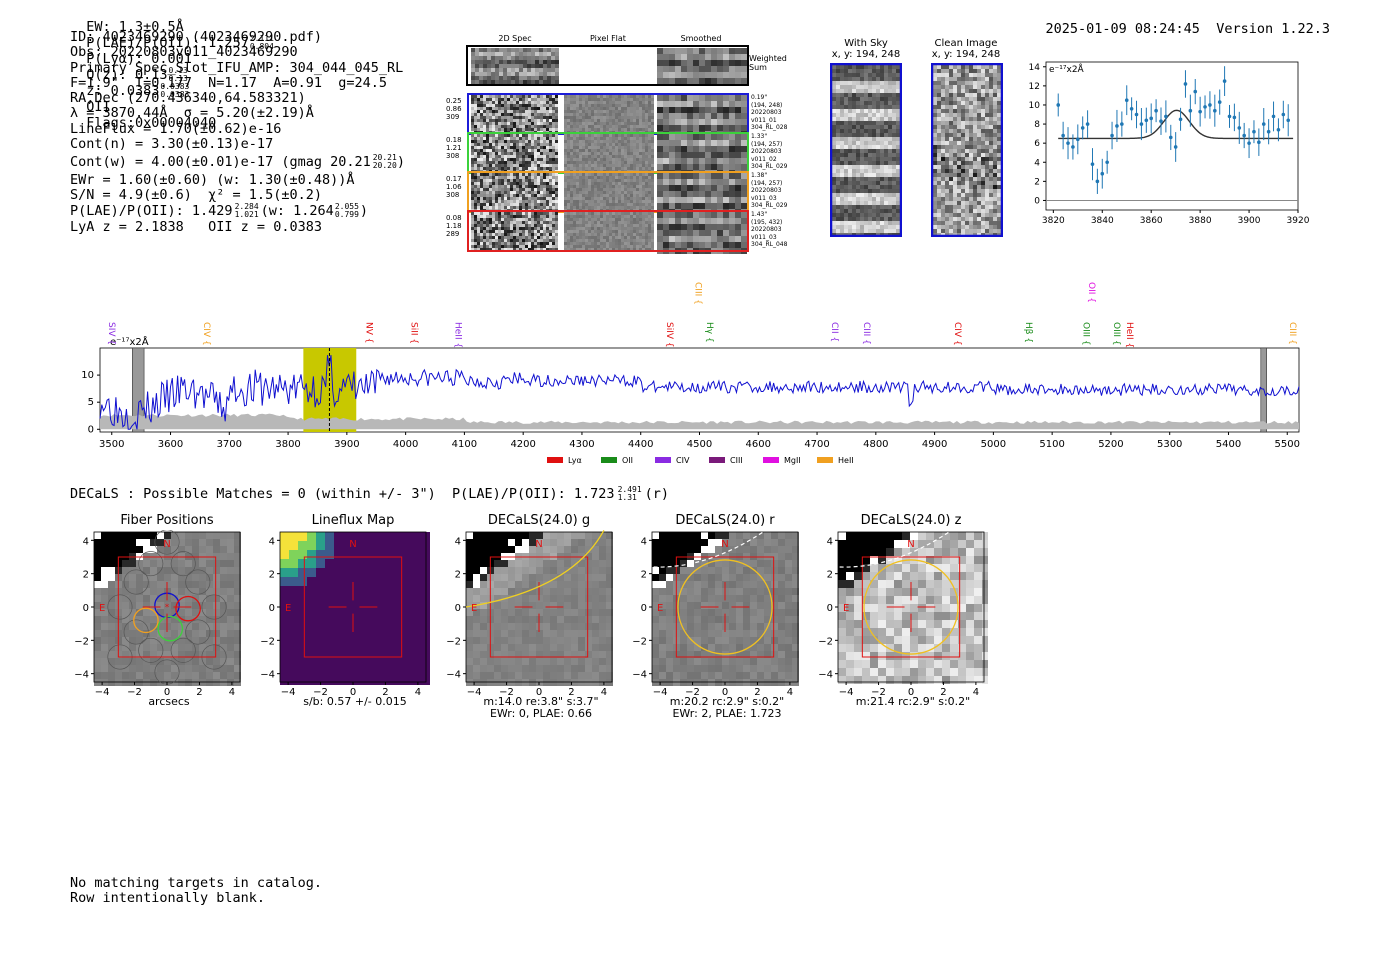  Describe the element at coordinates (866, 333) in the screenshot. I see `emission-line-label: CIII {` at that location.